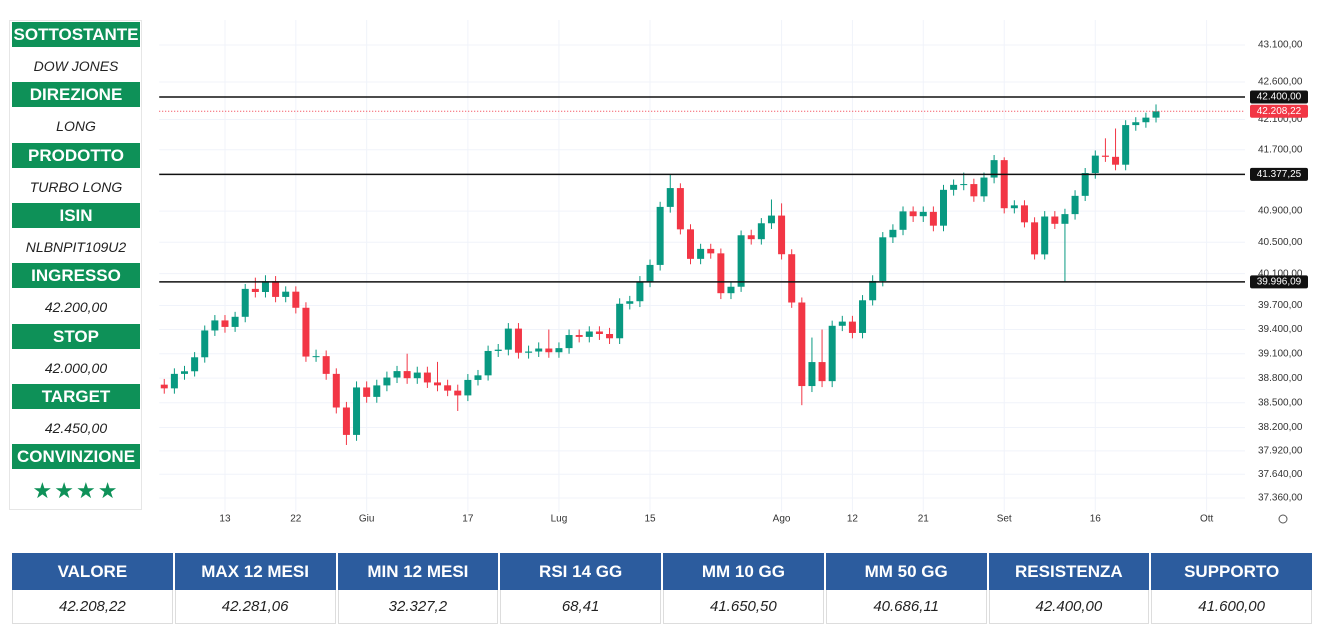 This screenshot has width=1324, height=624. What do you see at coordinates (1279, 111) in the screenshot?
I see `last-price-box` at bounding box center [1279, 111].